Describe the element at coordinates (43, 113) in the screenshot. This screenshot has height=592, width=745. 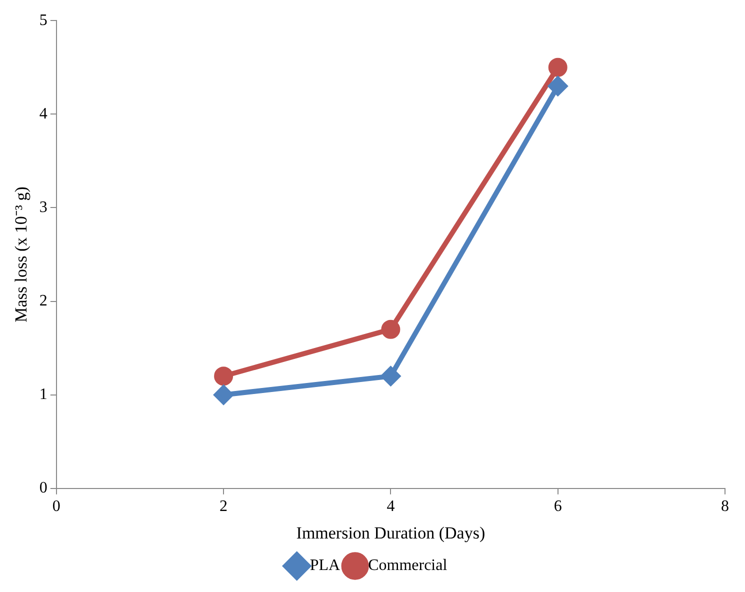
I see `y-tick-label: 4` at that location.